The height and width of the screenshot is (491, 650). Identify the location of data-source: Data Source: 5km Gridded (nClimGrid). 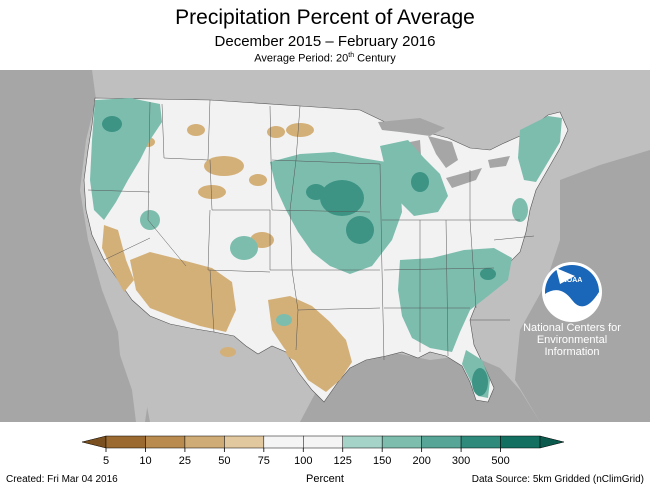
(557, 479).